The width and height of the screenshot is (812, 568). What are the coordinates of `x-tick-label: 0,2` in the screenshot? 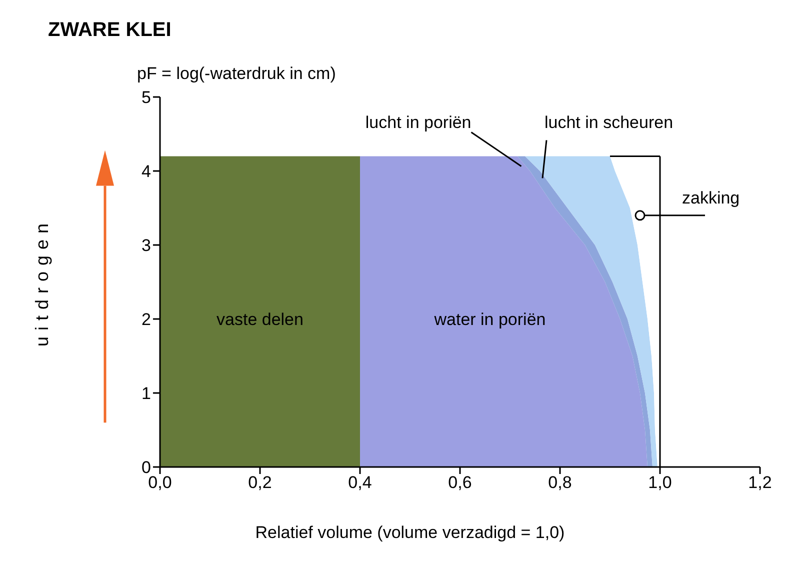 It's located at (260, 482).